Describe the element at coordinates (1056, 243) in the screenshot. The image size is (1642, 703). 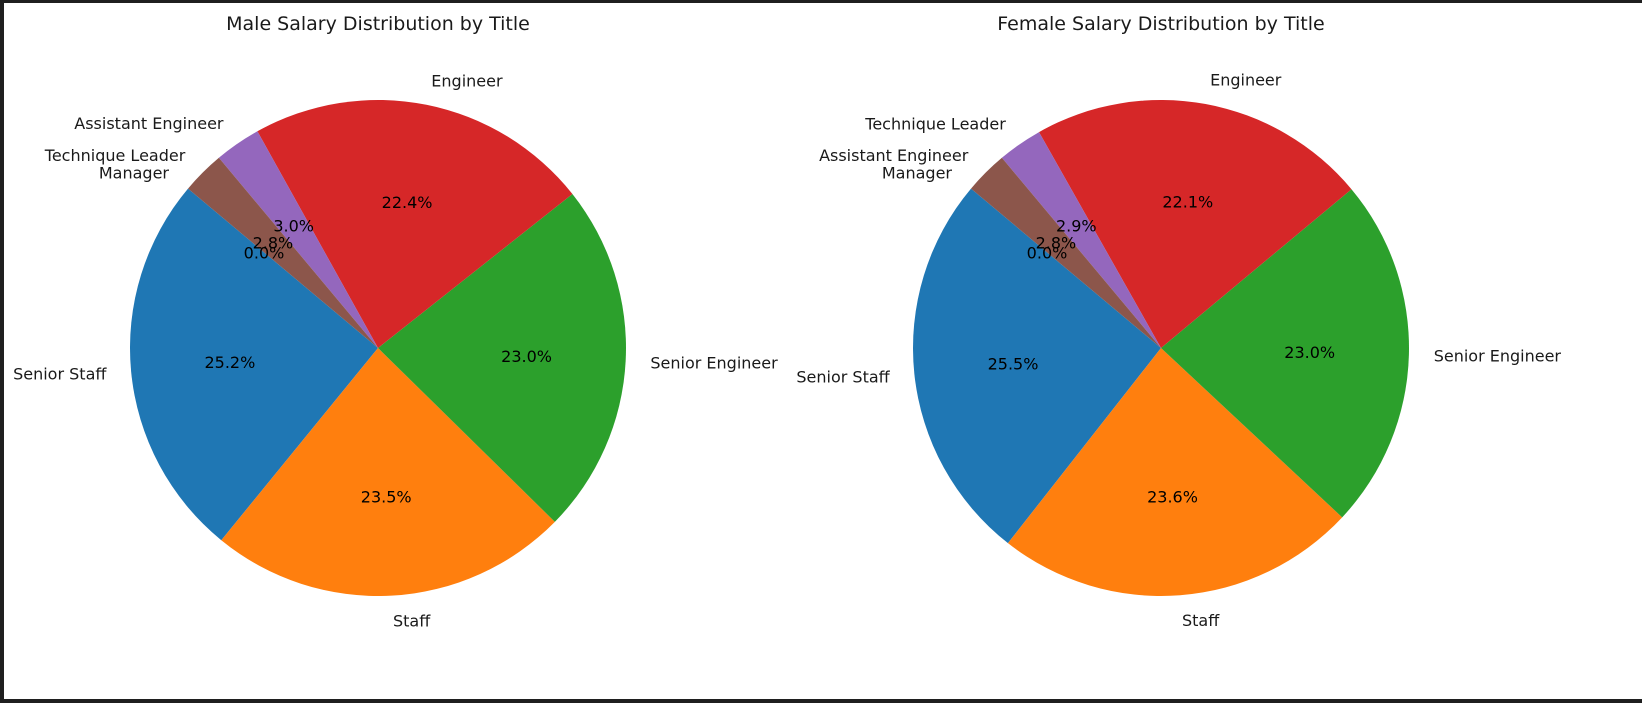
I see `slice-percent-assistant-engineer: 2.8%` at that location.